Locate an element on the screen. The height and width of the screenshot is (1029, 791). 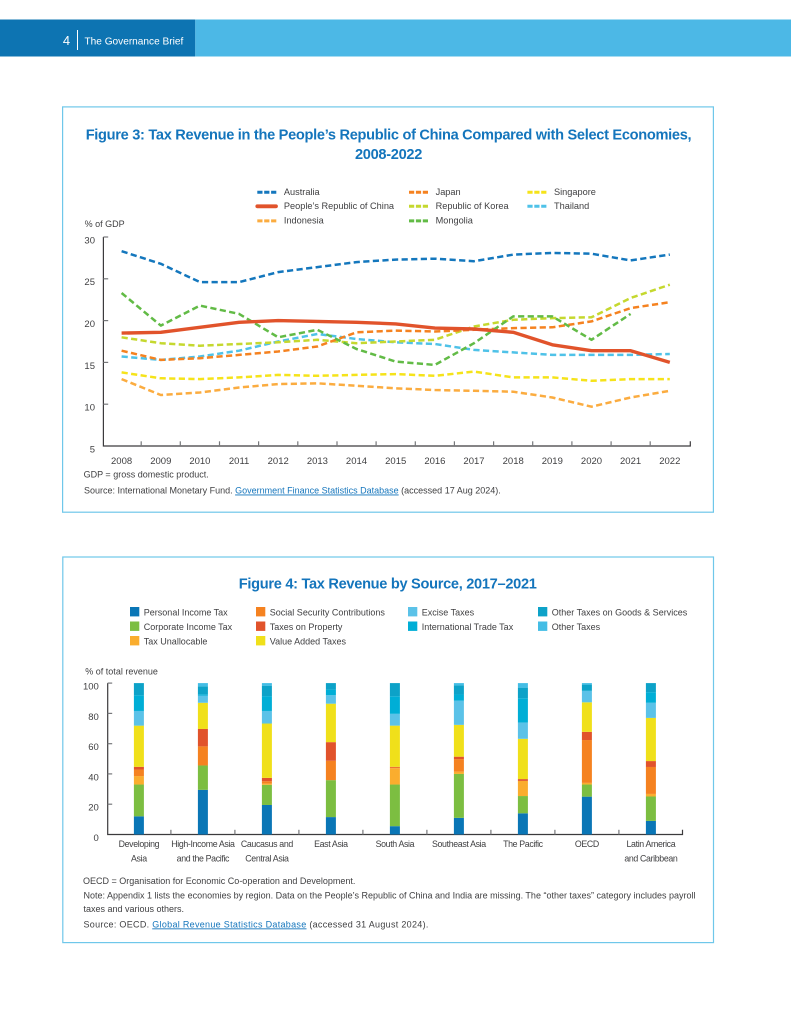
svg-text: % of GDP is located at coordinates (105, 224).